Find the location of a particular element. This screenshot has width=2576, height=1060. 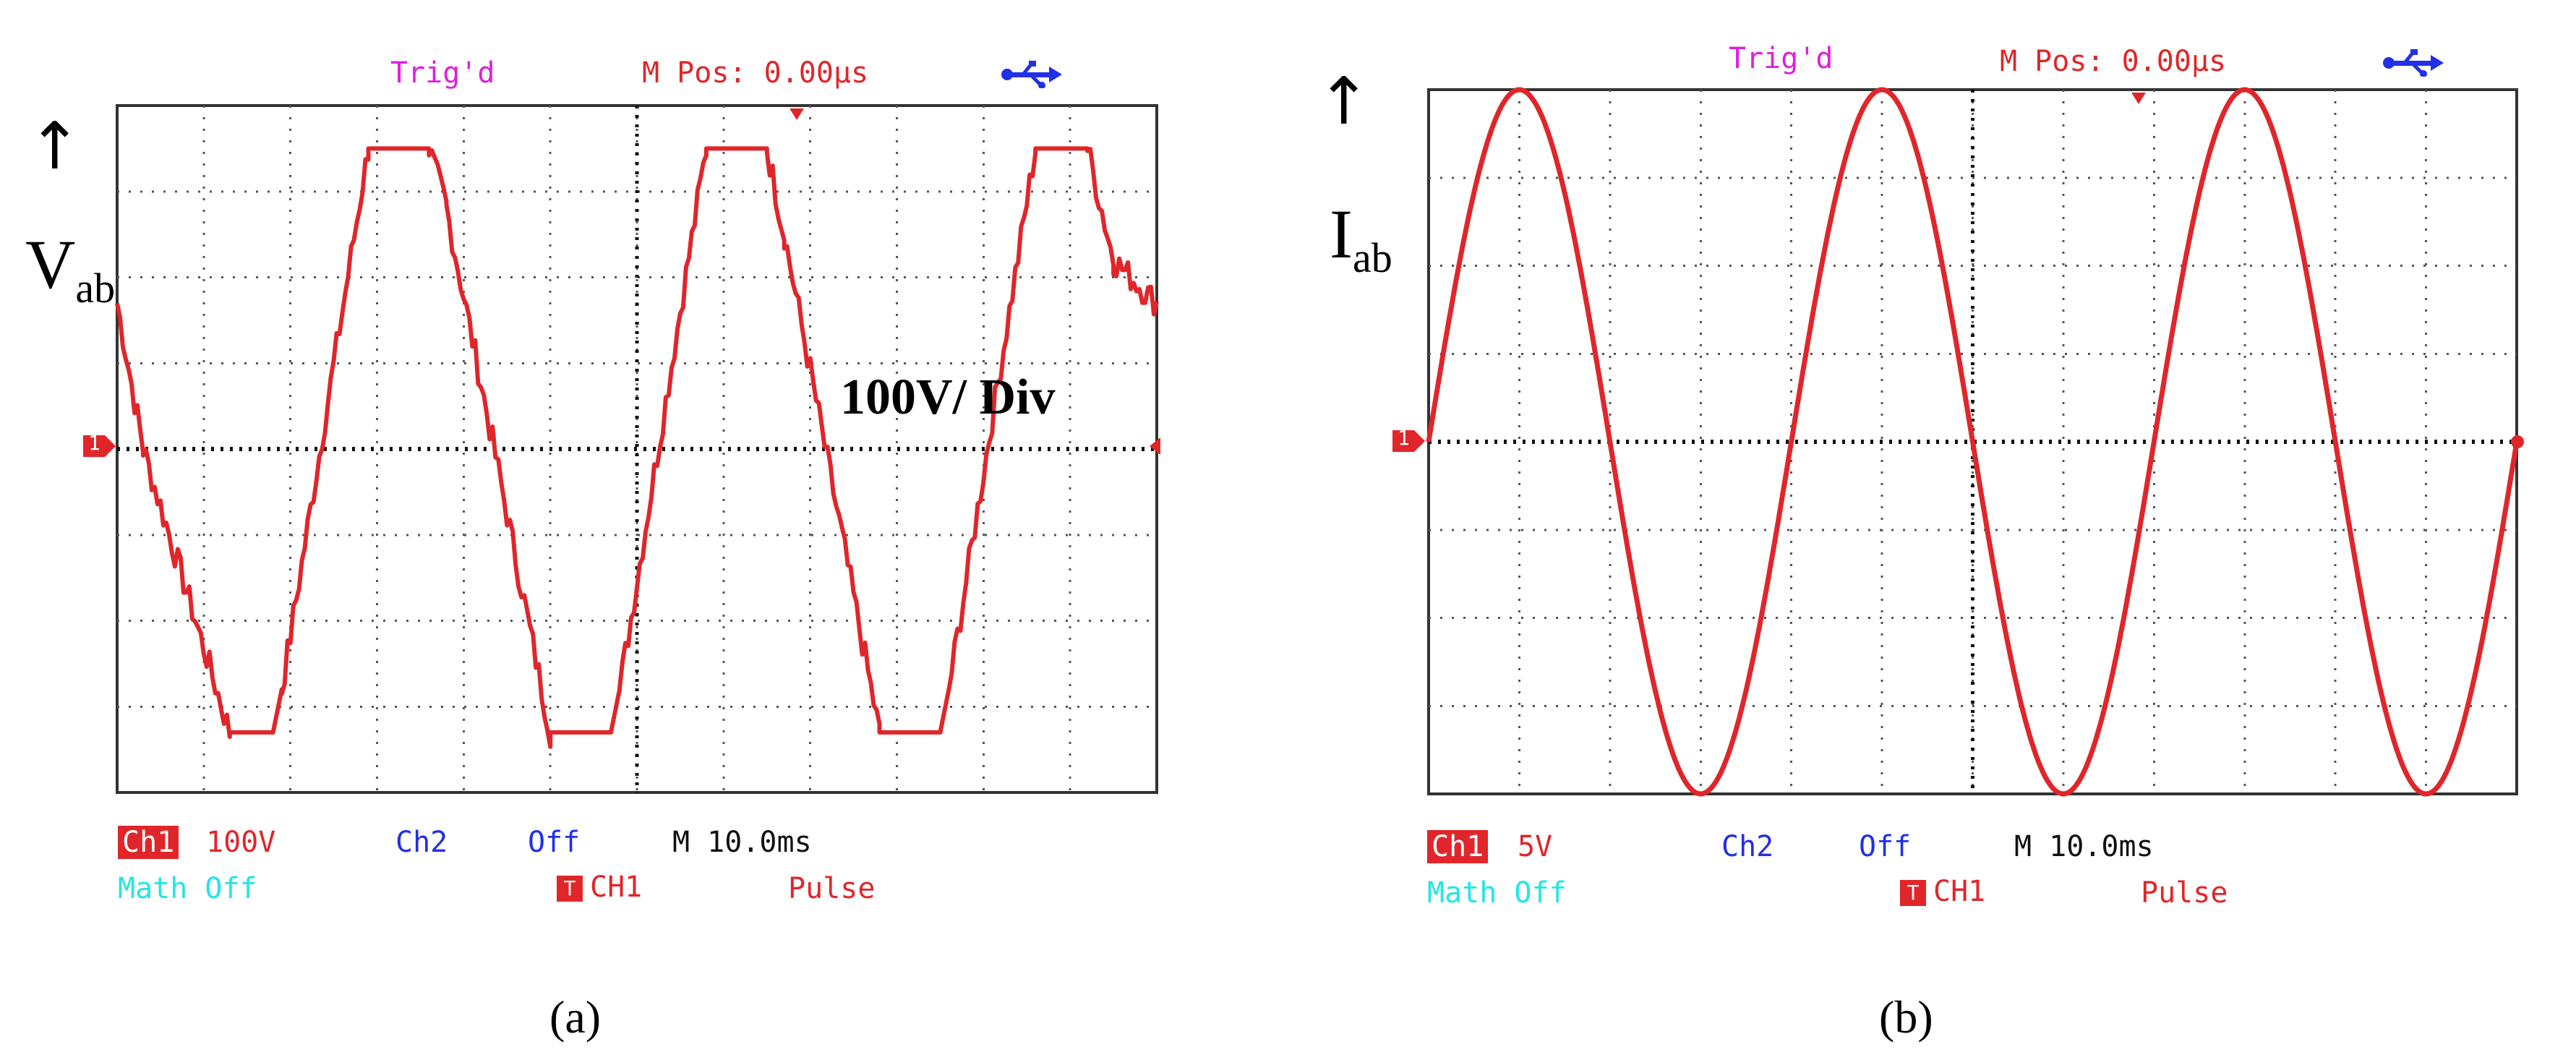

ch1-scale-a: 100V is located at coordinates (241, 843).